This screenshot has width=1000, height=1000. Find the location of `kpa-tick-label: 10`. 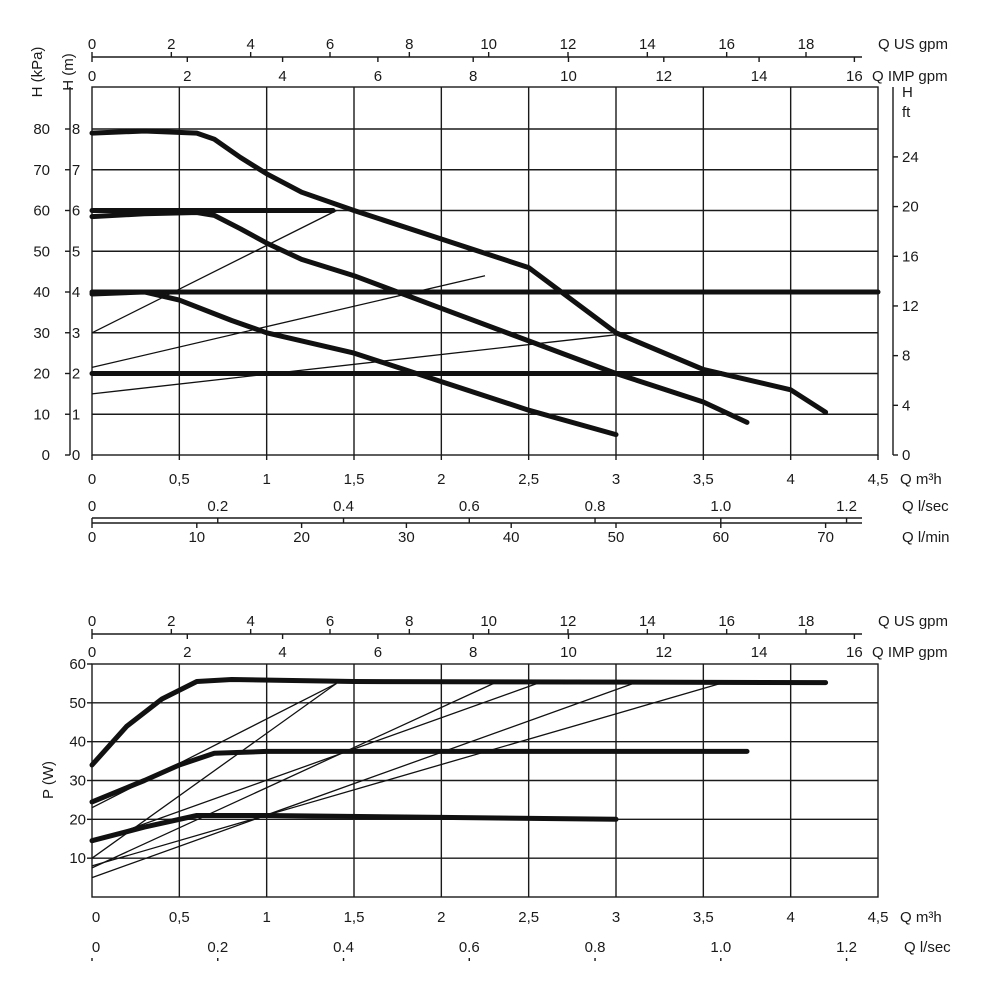

kpa-tick-label: 10 is located at coordinates (41, 414).